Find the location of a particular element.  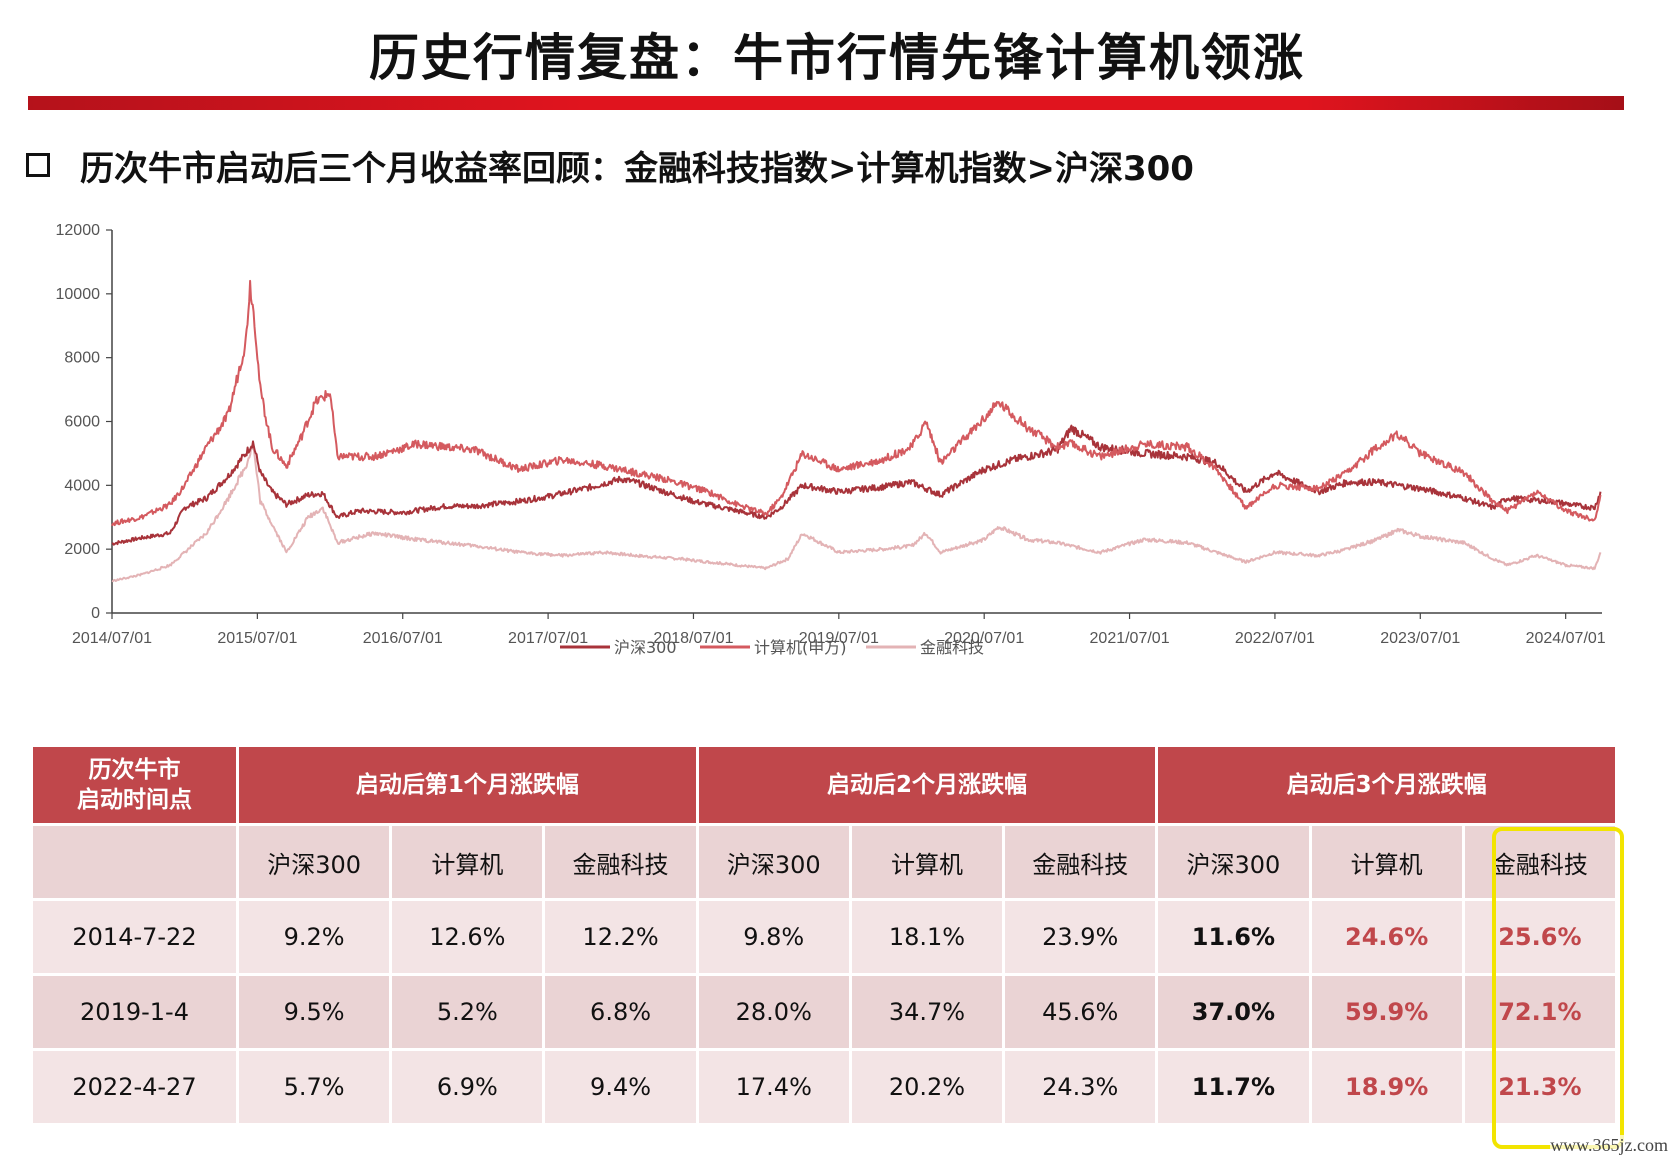

group-header-month1: 启动后第1个月涨跌幅 is located at coordinates (467, 785).